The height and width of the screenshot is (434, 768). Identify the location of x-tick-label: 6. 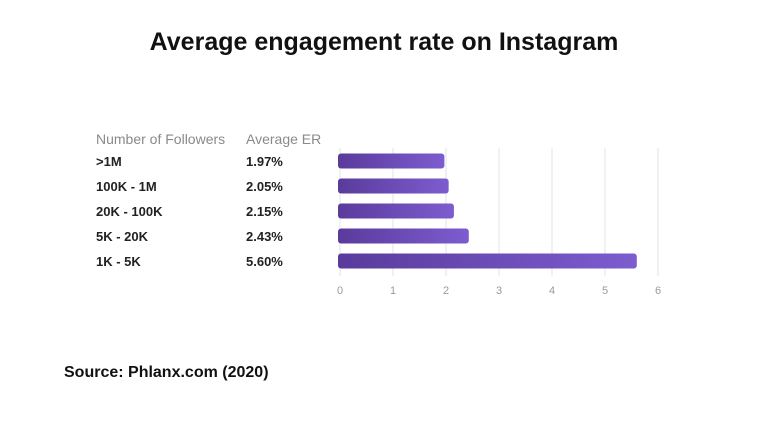
(658, 291).